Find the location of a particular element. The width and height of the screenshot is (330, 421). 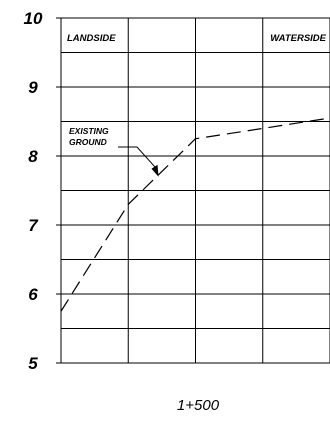

y-tick-label: 8 is located at coordinates (33, 156).